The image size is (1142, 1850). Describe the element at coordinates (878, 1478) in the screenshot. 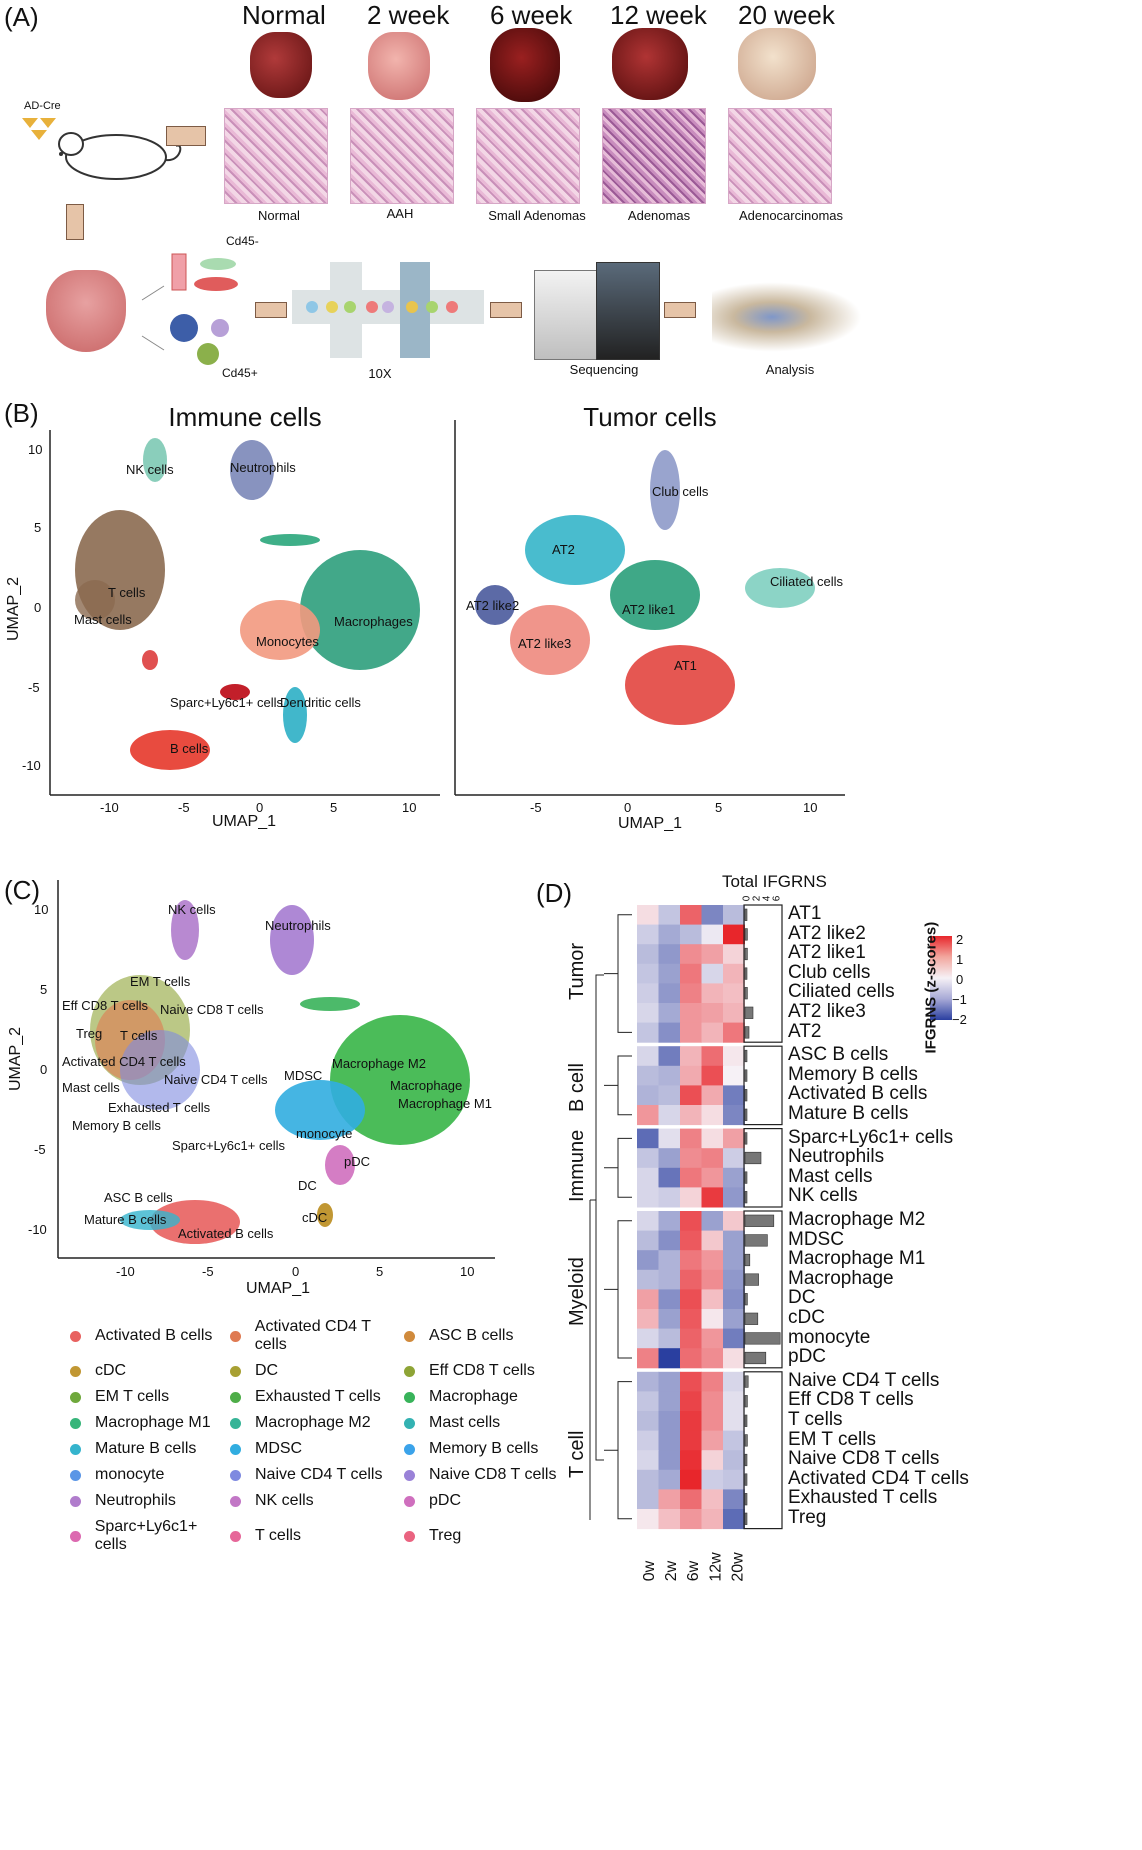

I see `heatmap-row-label: Activated CD4 T cells` at that location.